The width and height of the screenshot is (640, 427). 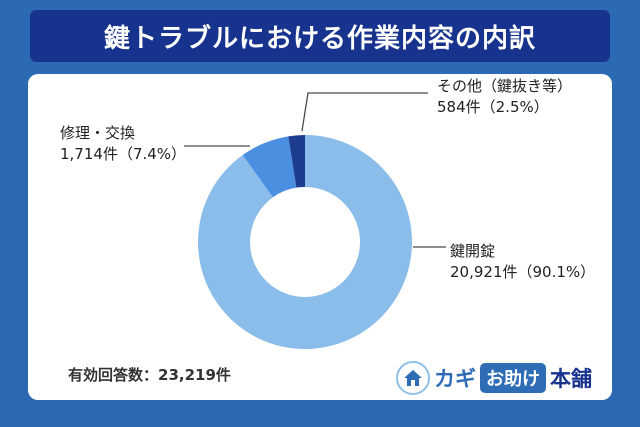 What do you see at coordinates (98, 133) in the screenshot?
I see `segment-callout-shuri-label: 修理・交換` at bounding box center [98, 133].